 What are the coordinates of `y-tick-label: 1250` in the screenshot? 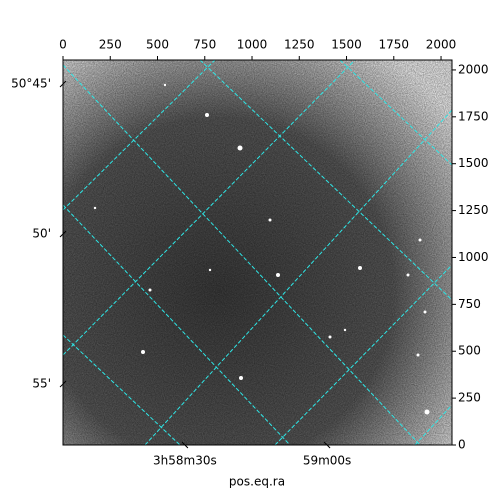 It's located at (473, 210).